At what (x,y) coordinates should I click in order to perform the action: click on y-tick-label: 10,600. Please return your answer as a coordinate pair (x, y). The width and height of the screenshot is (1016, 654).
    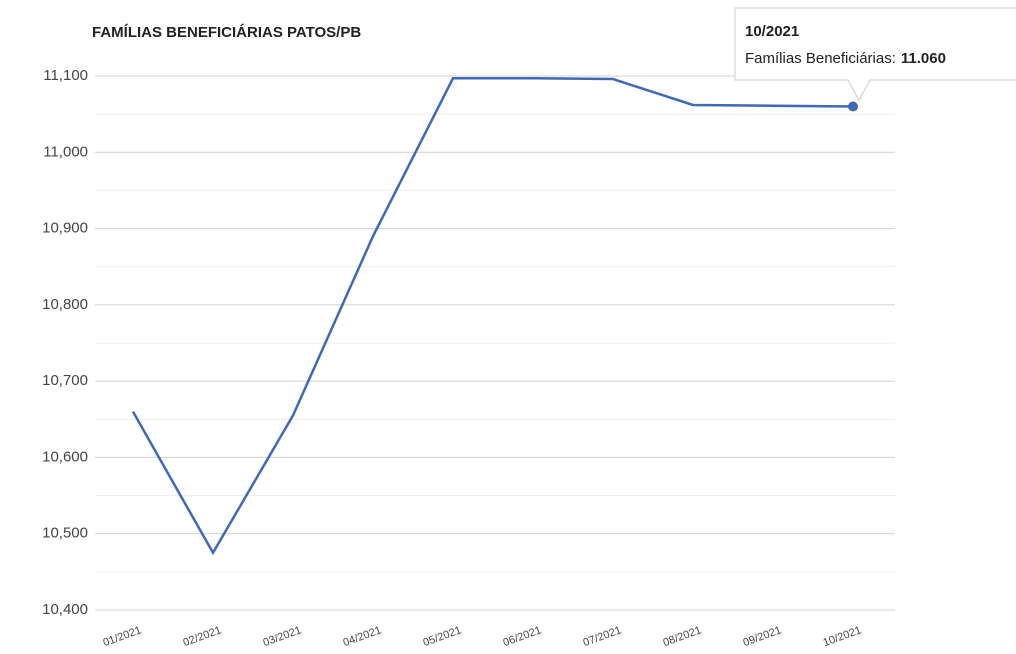
    Looking at the image, I should click on (65, 456).